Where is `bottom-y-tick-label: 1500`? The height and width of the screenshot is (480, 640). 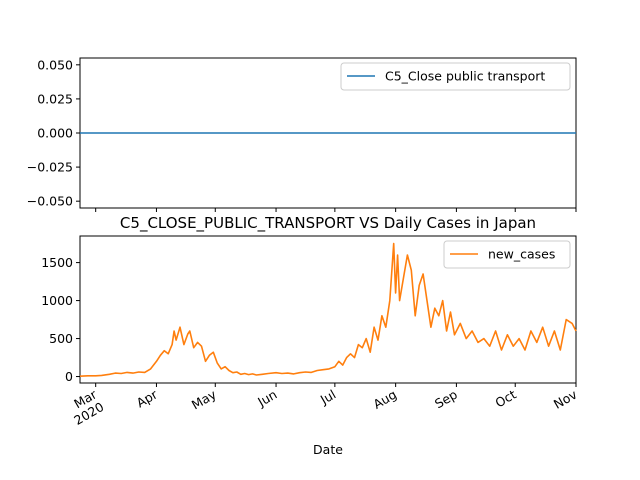
bottom-y-tick-label: 1500 is located at coordinates (57, 262).